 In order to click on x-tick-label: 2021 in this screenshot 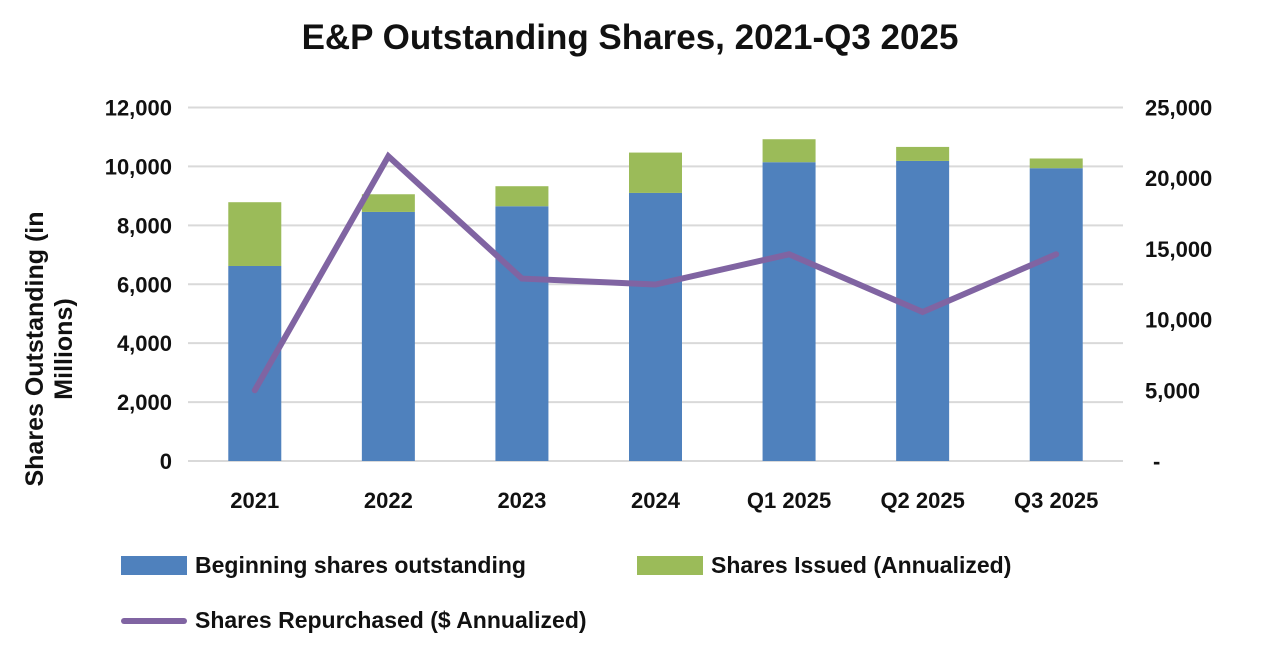, I will do `click(254, 500)`.